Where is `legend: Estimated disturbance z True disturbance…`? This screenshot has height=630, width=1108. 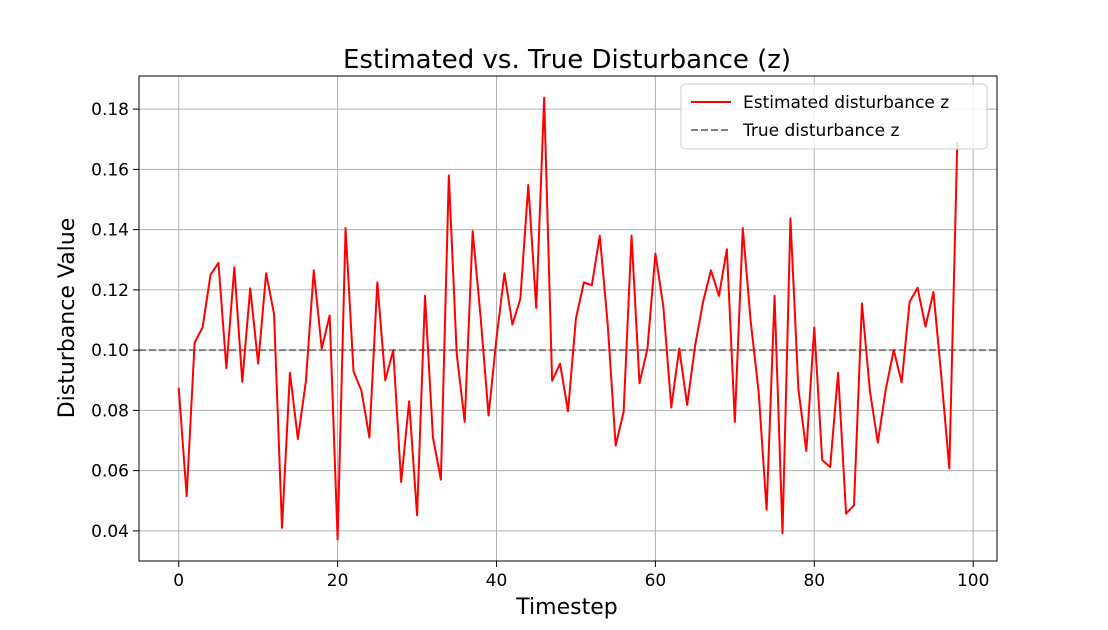
legend: Estimated disturbance z True disturbance… is located at coordinates (834, 116).